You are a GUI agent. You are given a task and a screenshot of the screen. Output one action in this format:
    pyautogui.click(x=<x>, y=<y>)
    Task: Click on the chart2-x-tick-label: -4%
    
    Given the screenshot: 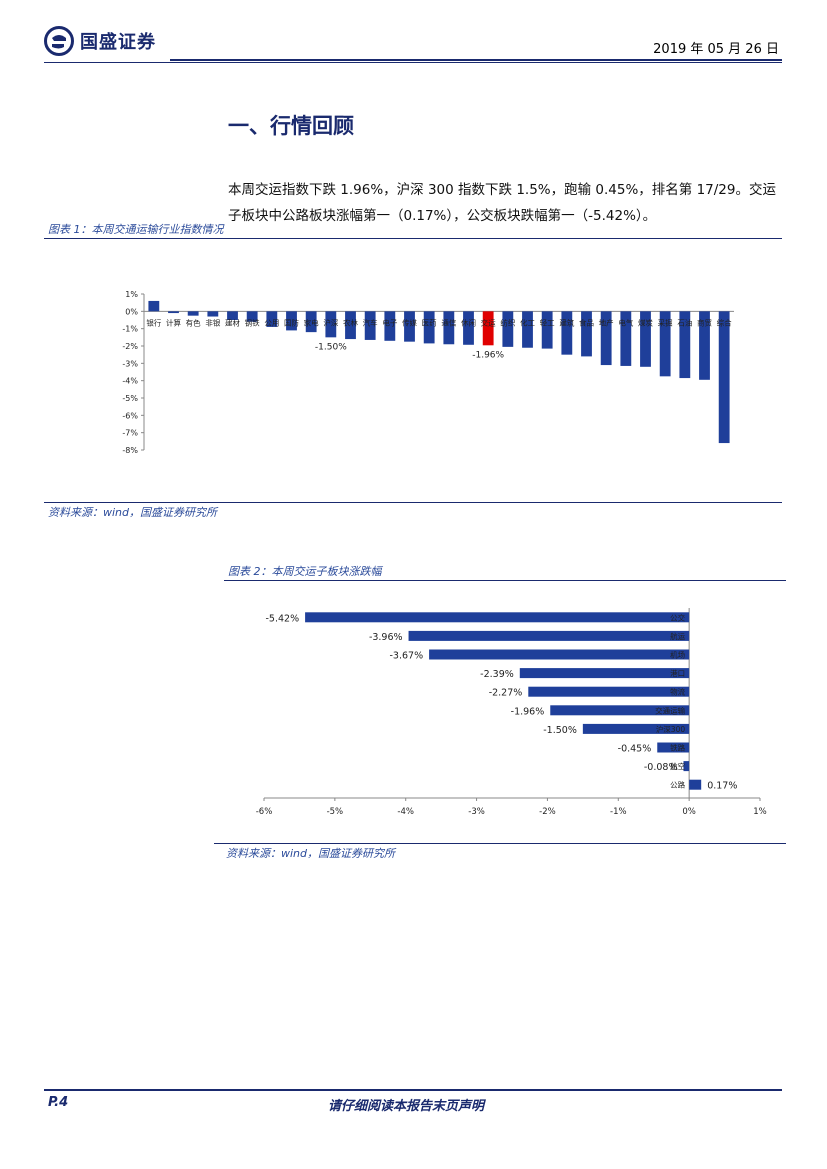 What is the action you would take?
    pyautogui.click(x=405, y=812)
    